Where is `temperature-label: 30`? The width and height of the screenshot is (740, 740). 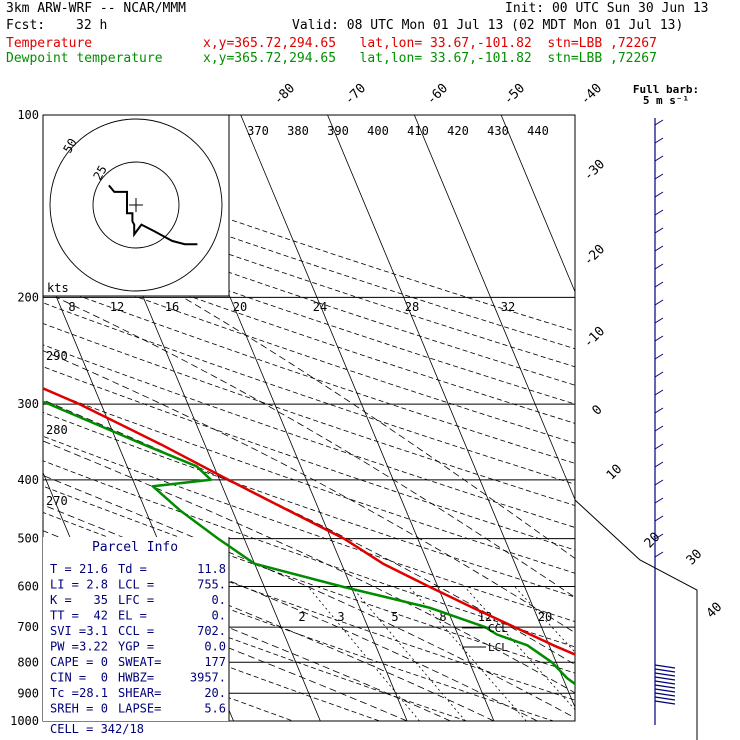
temperature-label: 30 is located at coordinates (695, 558).